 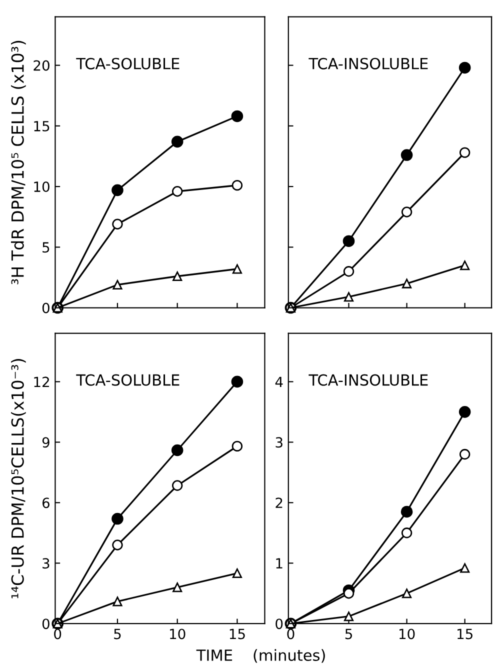 What do you see at coordinates (41, 381) in the screenshot?
I see `y-tick-label: 12` at bounding box center [41, 381].